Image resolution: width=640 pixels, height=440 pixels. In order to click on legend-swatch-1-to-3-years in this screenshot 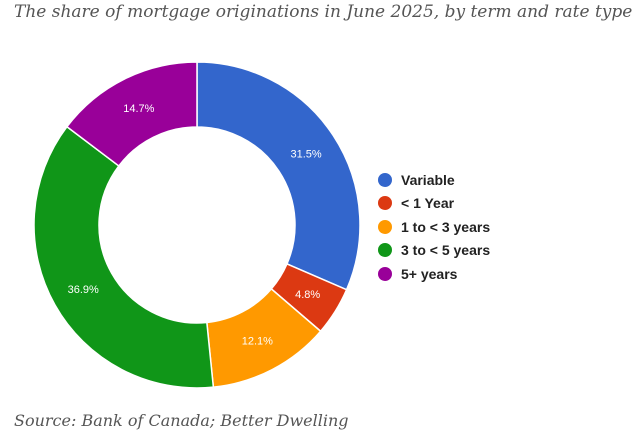, I will do `click(385, 226)`.